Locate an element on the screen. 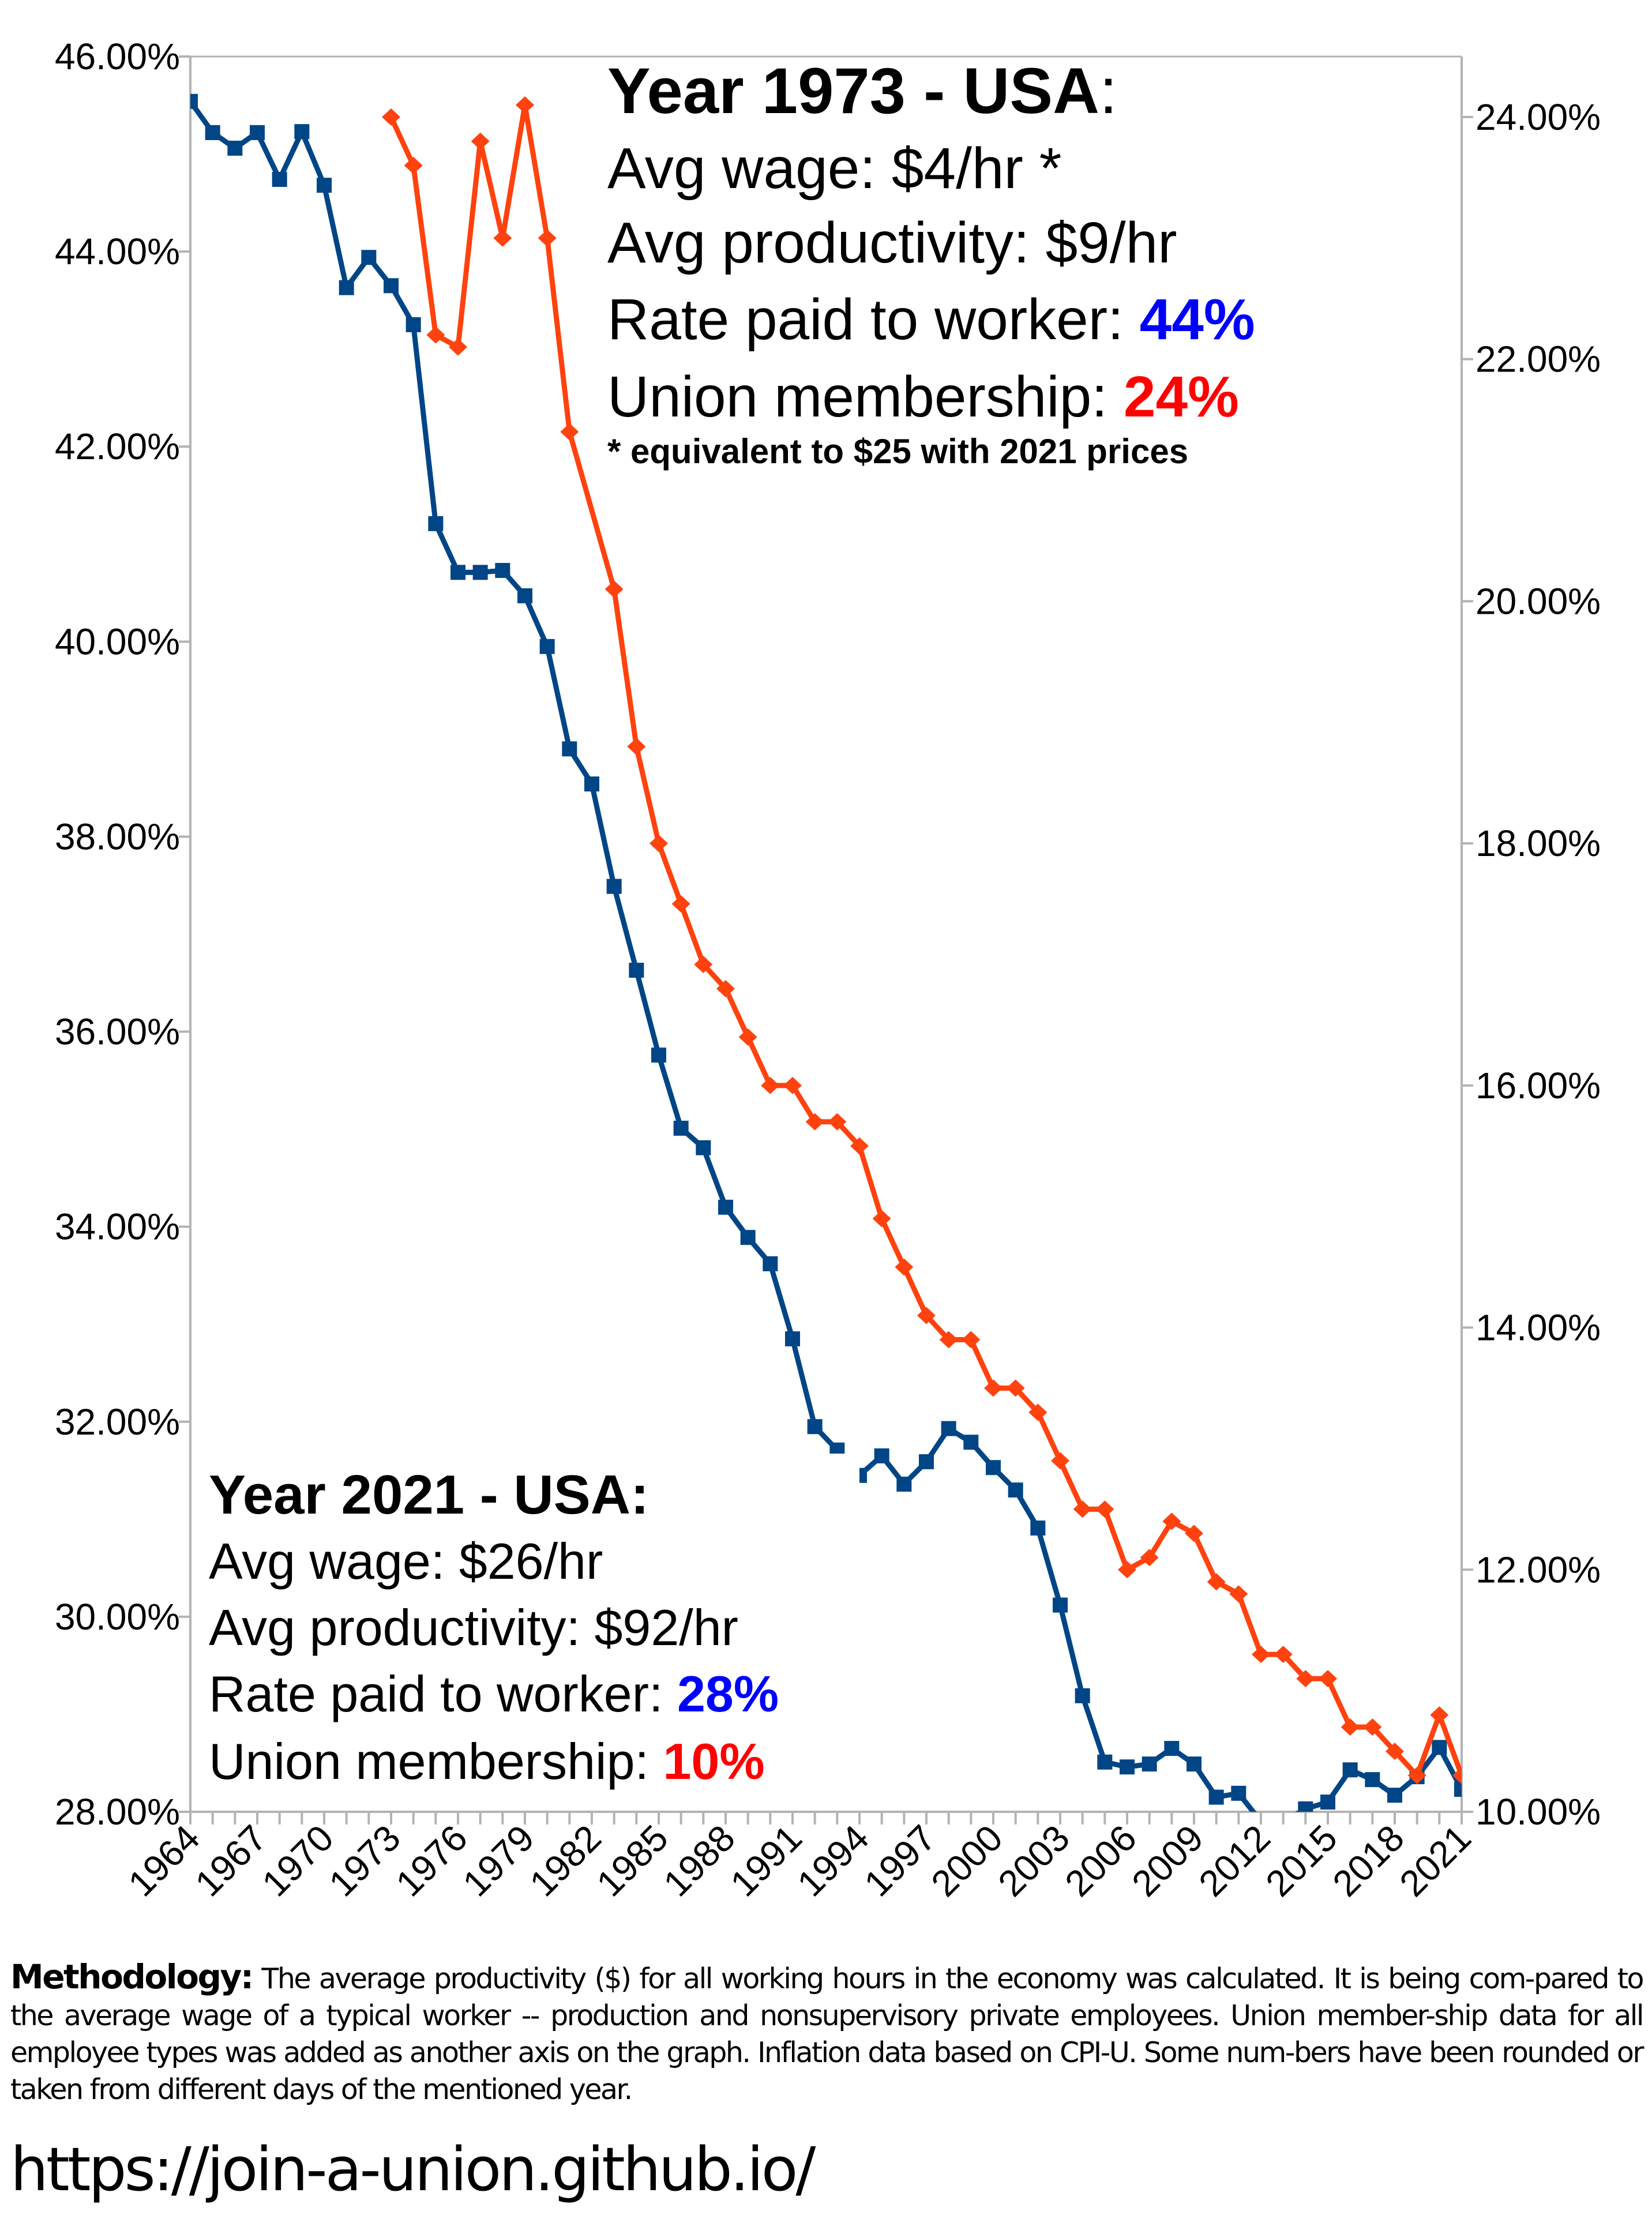  x-tick-label: 2012 is located at coordinates (1235, 1861).